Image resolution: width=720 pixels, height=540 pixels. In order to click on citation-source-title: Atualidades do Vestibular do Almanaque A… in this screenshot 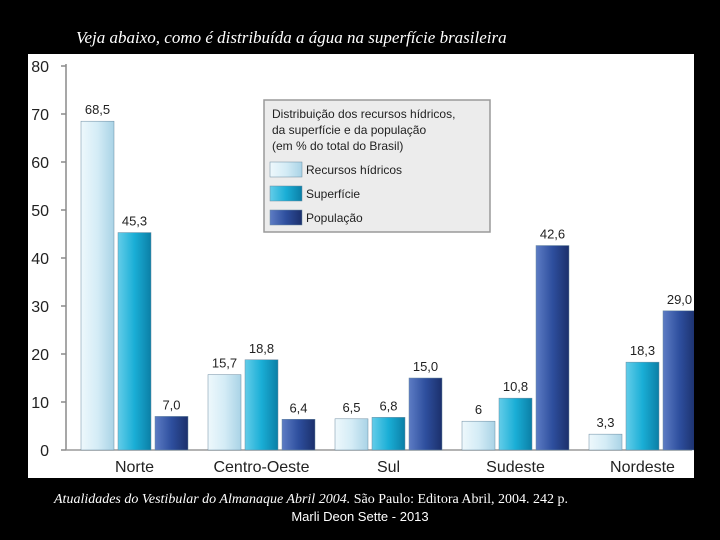, I will do `click(202, 499)`.